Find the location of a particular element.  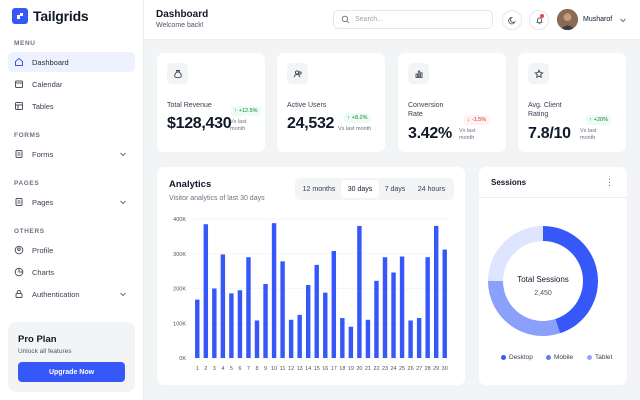

x-tick-label: 2 is located at coordinates (205, 369).